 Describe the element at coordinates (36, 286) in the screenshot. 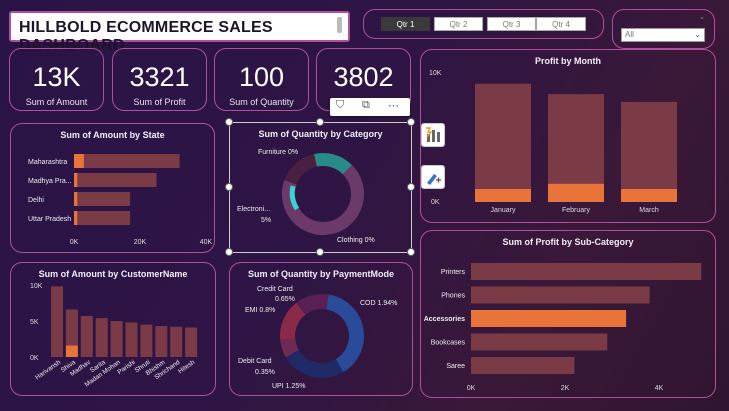

I see `y-tick-label: 10K` at that location.